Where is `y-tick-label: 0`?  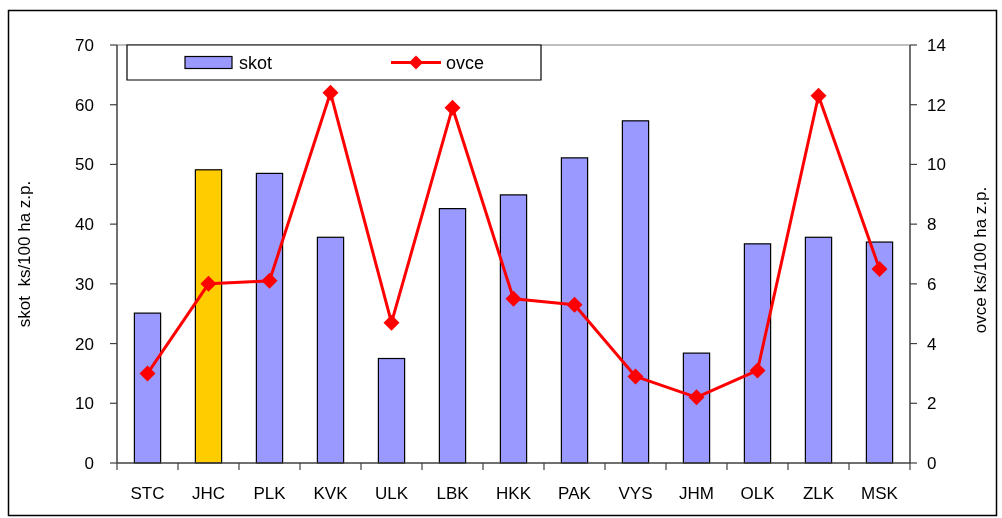 y-tick-label: 0 is located at coordinates (89, 463).